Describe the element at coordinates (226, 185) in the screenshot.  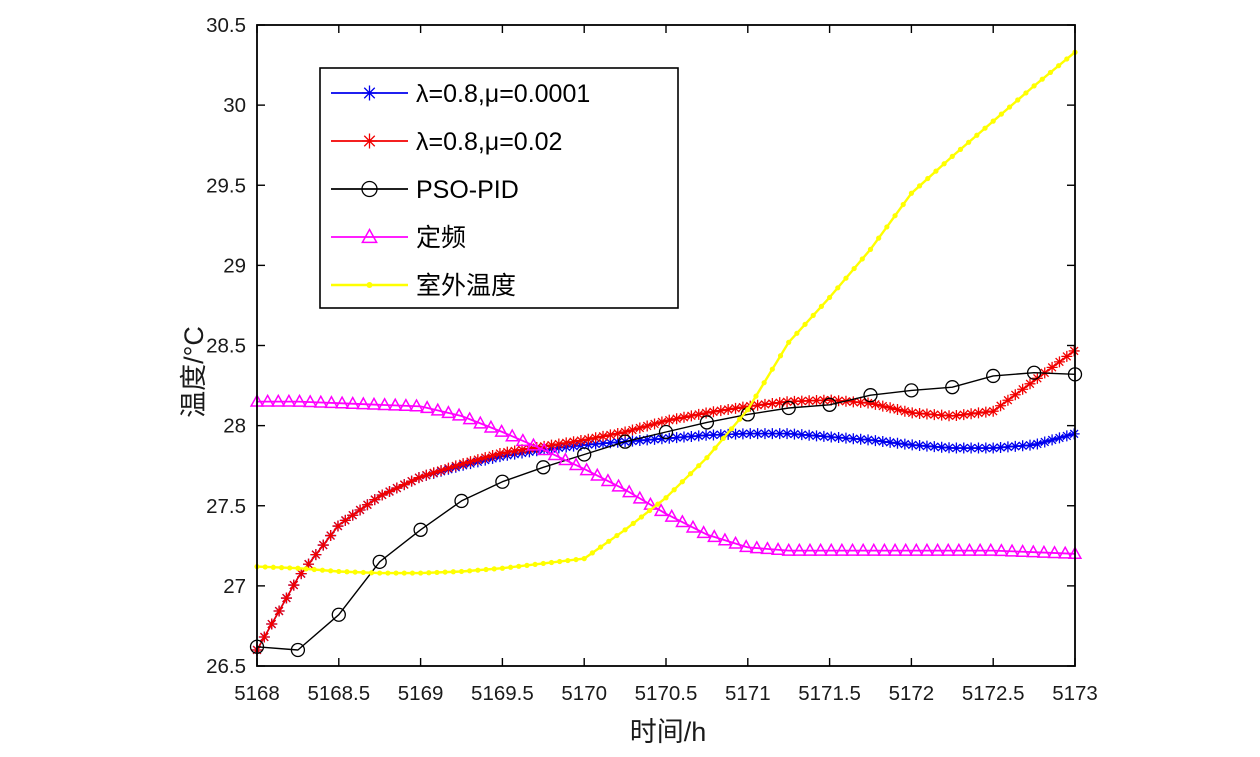
I see `y-tick-label: 29.5` at that location.